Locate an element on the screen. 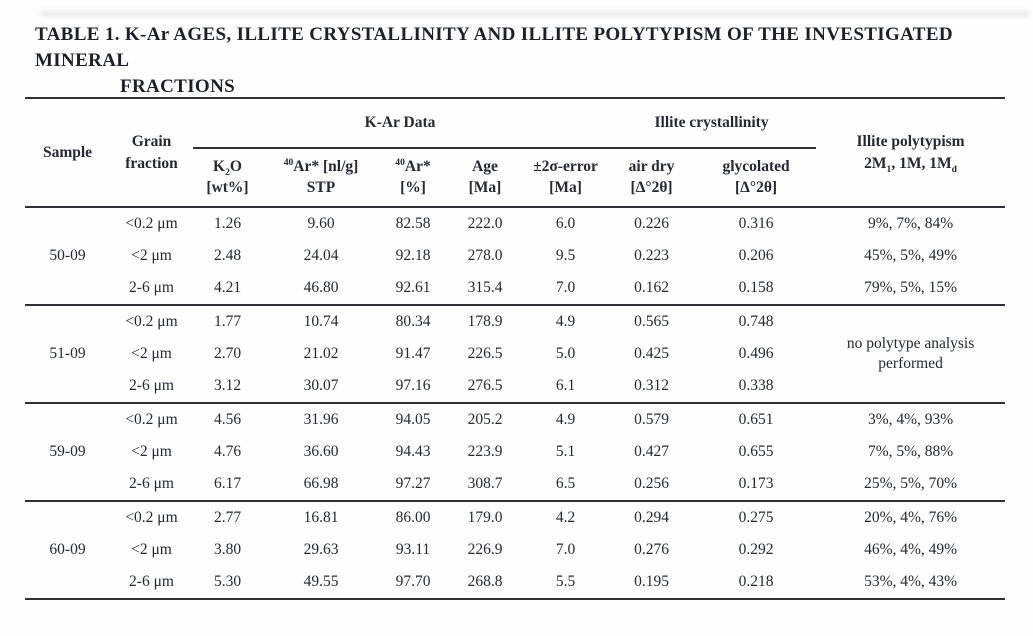 The height and width of the screenshot is (636, 1033). sample-cell: 60-09 is located at coordinates (67, 550).